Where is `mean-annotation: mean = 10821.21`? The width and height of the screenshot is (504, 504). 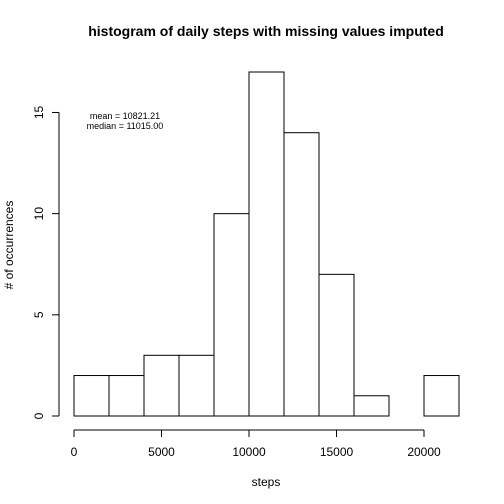 mean-annotation: mean = 10821.21 is located at coordinates (125, 116).